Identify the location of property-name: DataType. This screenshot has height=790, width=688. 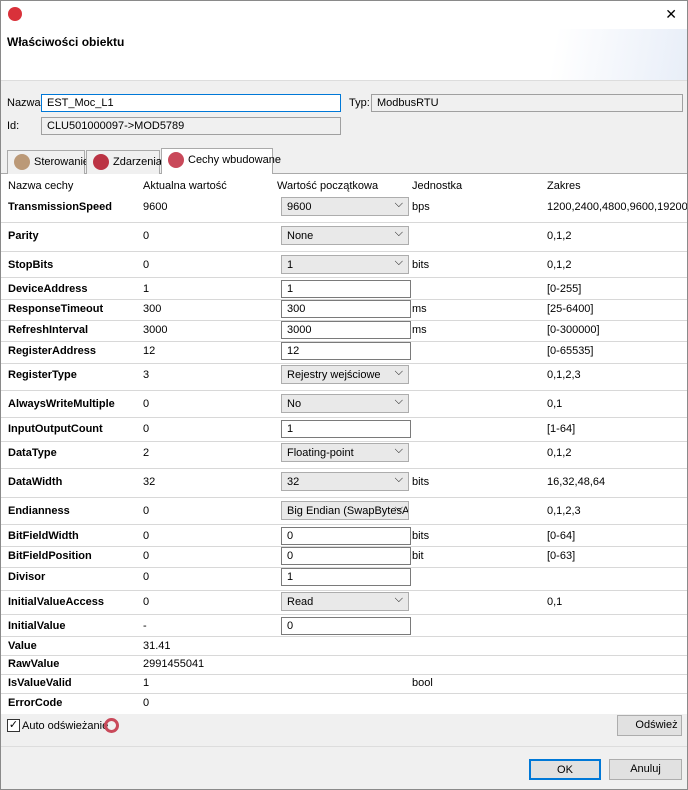
(32, 453).